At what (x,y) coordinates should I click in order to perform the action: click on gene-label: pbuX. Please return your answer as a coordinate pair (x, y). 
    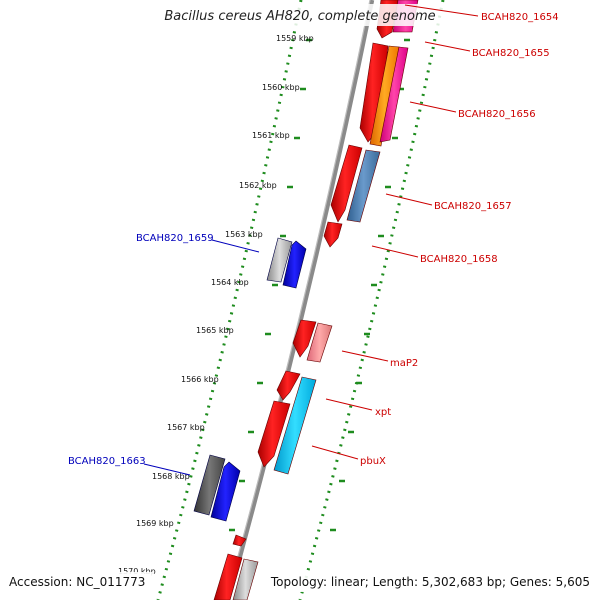
    Looking at the image, I should click on (373, 461).